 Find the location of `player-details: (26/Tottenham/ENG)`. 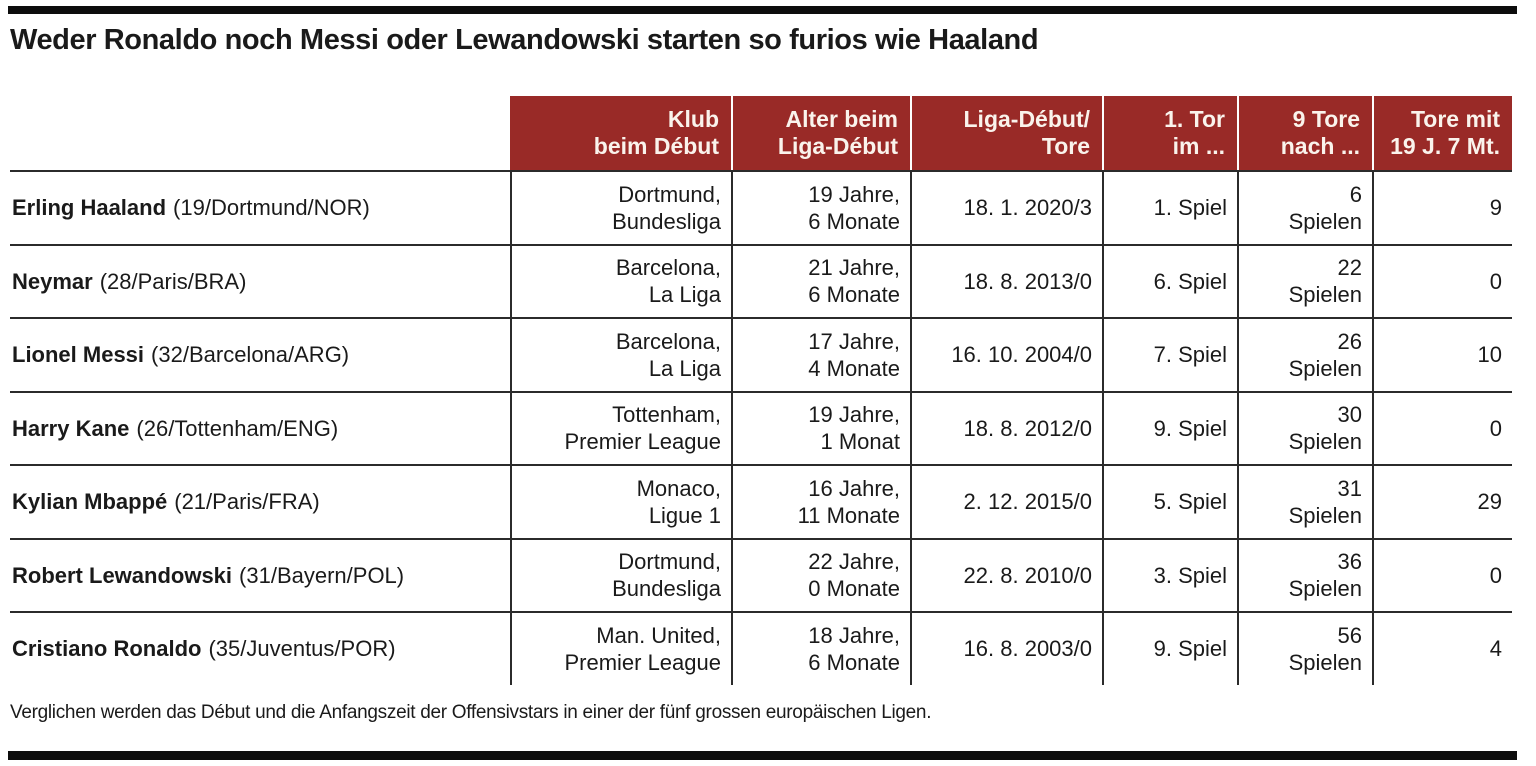

player-details: (26/Tottenham/ENG) is located at coordinates (237, 428).